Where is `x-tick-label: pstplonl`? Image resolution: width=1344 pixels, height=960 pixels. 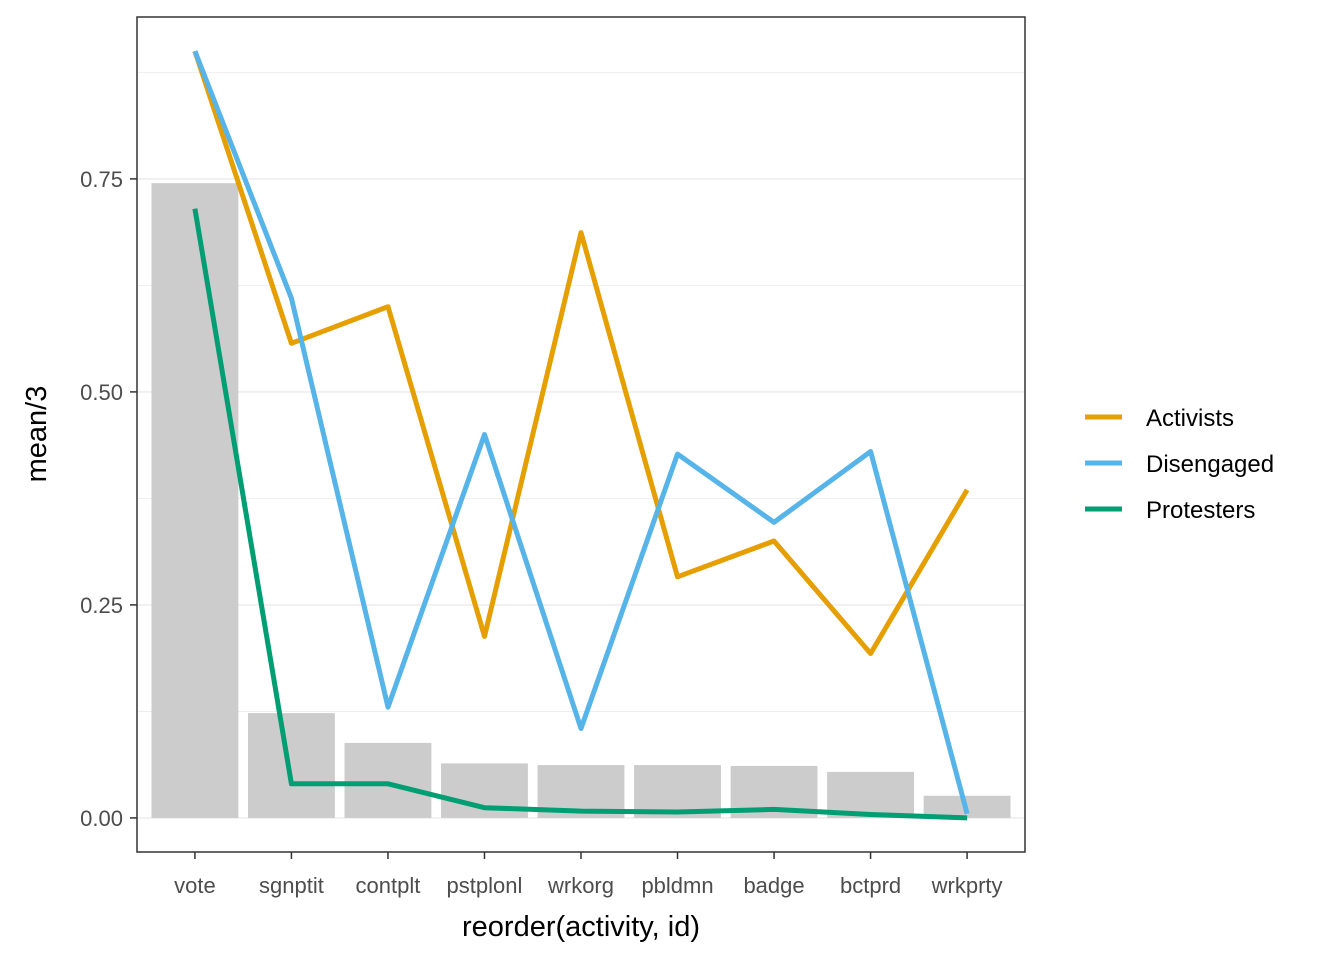
x-tick-label: pstplonl is located at coordinates (485, 885).